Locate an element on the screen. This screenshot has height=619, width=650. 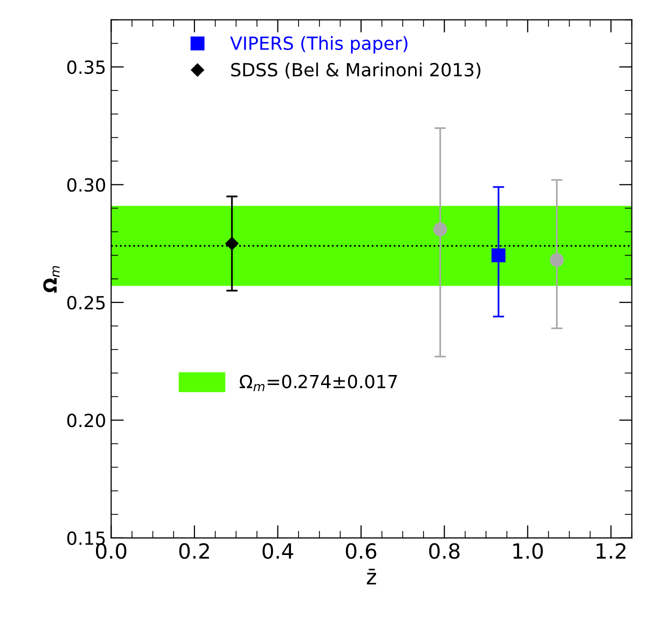
legend-label: SDSS (Bel & Marinoni 2013) is located at coordinates (355, 70).